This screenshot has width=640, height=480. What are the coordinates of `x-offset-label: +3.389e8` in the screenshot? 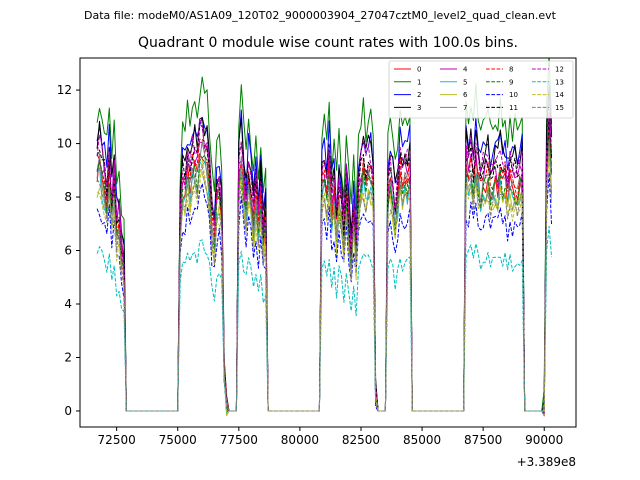 It's located at (546, 462).